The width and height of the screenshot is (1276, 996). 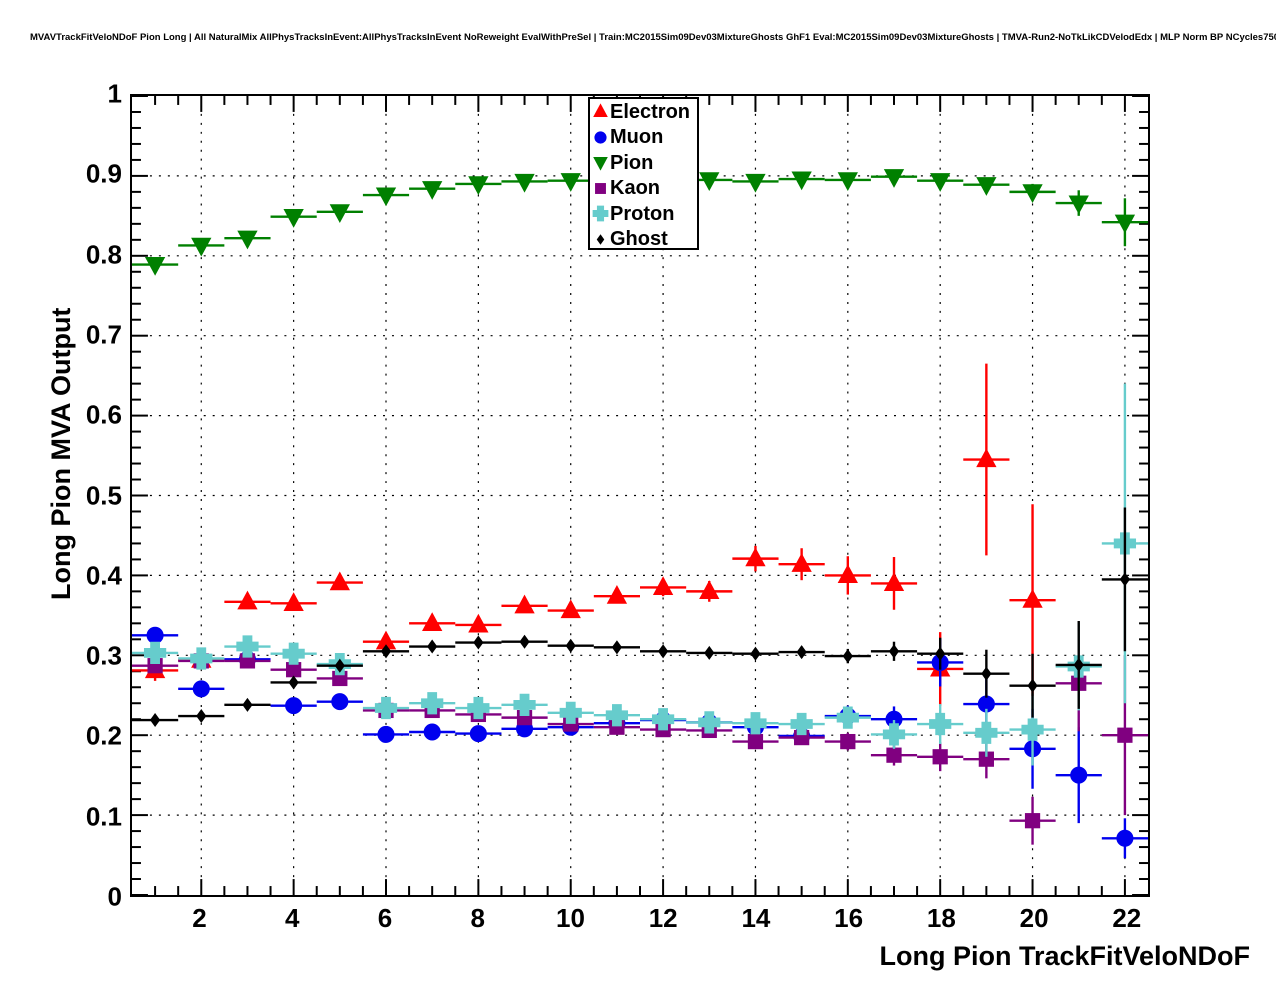 What do you see at coordinates (639, 239) in the screenshot?
I see `legend-label: Ghost` at bounding box center [639, 239].